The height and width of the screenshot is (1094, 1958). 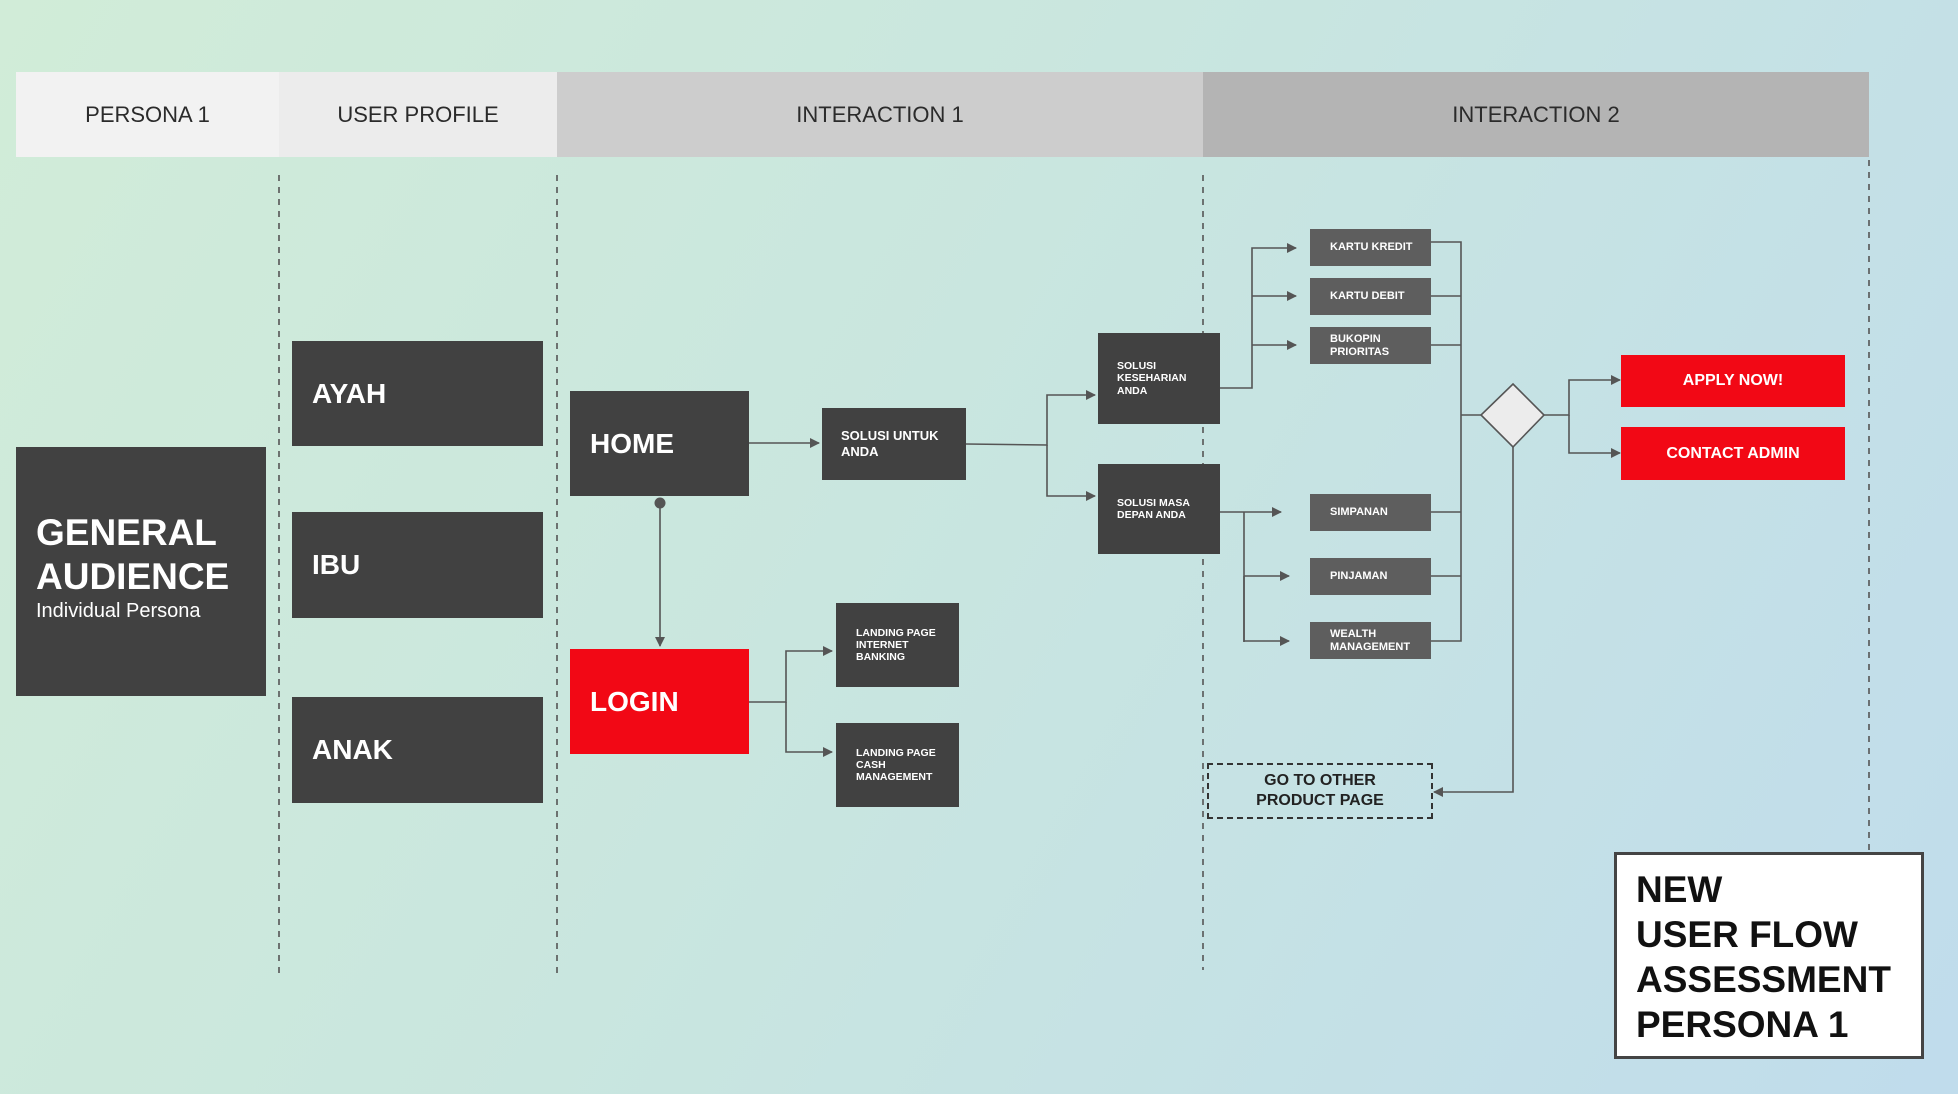 I want to click on title-line3: ASSESSMENT, so click(x=1763, y=979).